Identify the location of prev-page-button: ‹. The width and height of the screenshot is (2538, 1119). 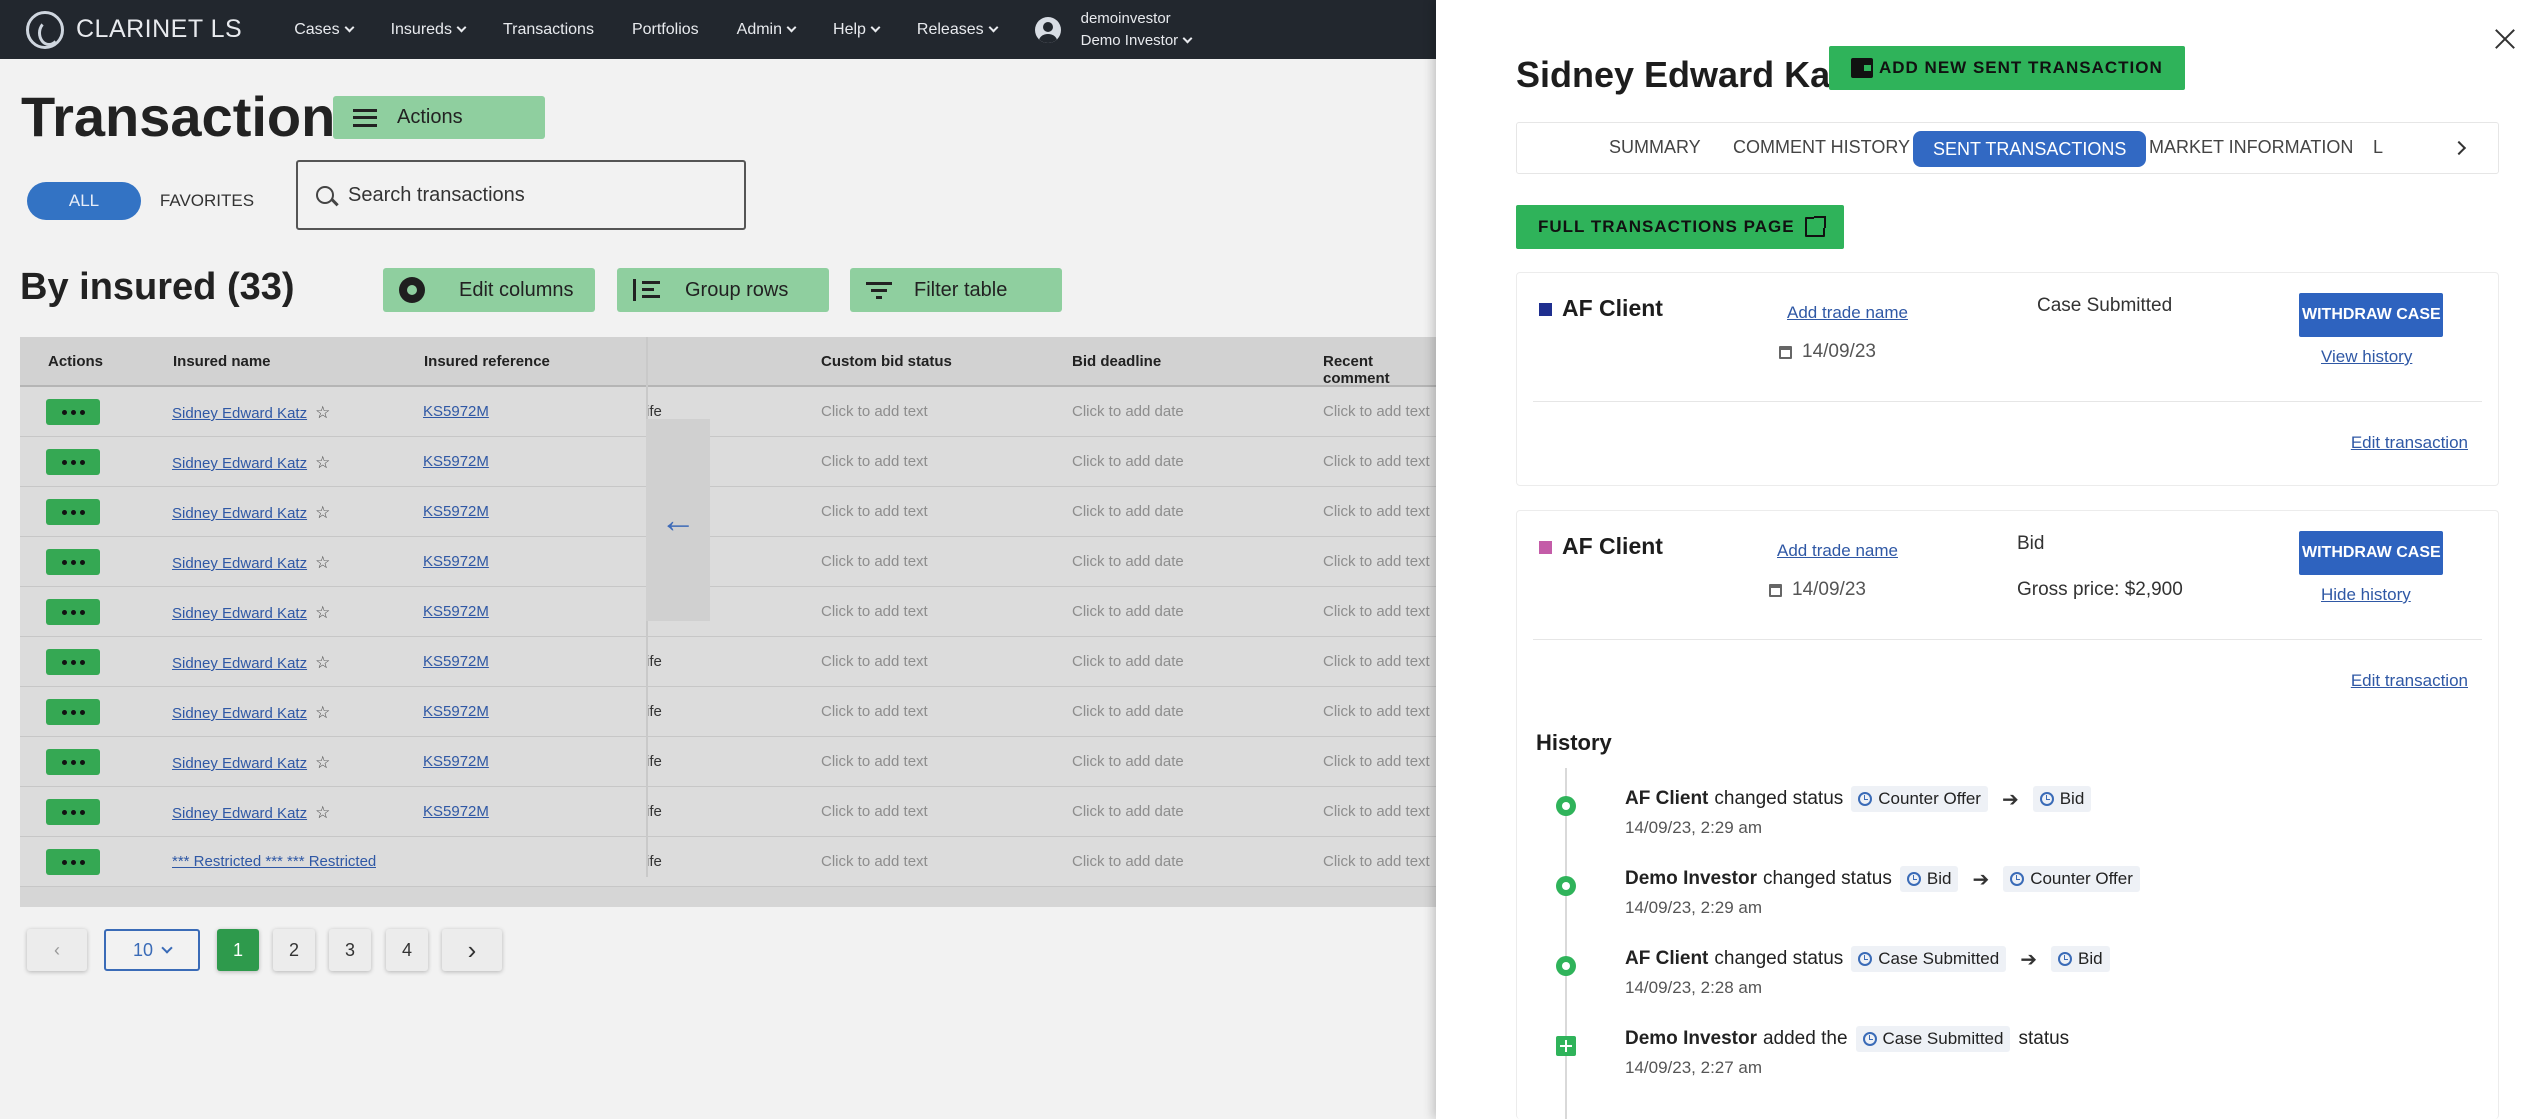
(57, 950).